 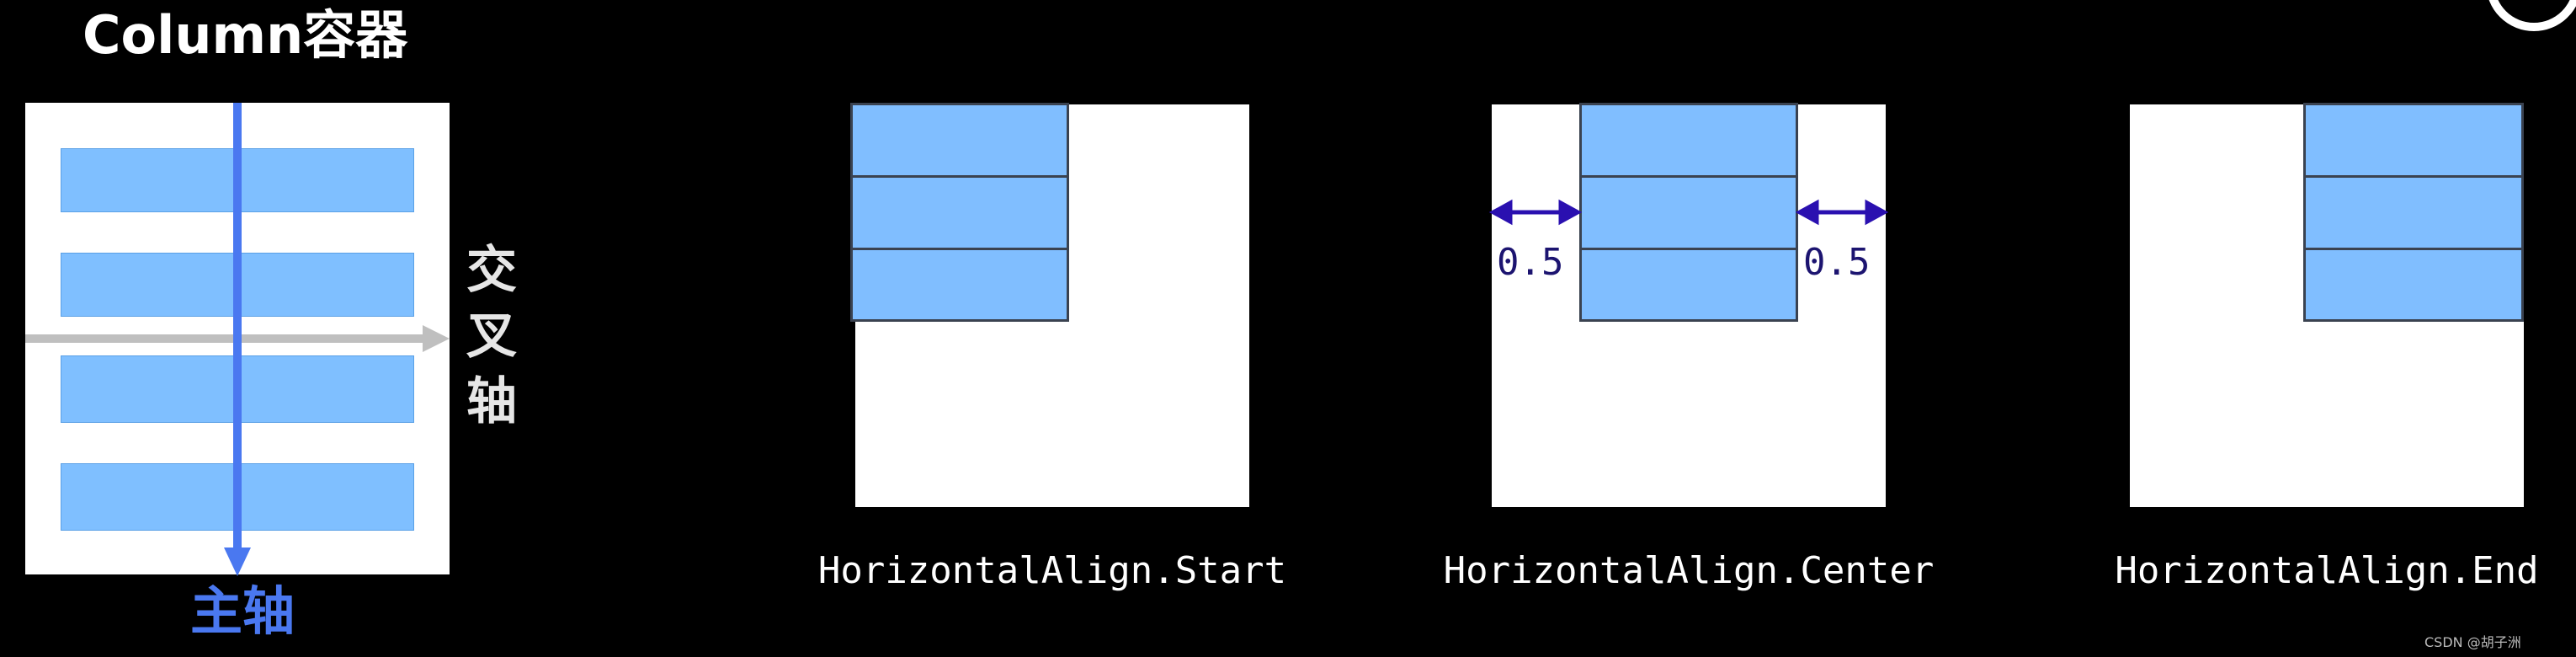 I want to click on cross-axis-arrowhead, so click(x=437, y=338).